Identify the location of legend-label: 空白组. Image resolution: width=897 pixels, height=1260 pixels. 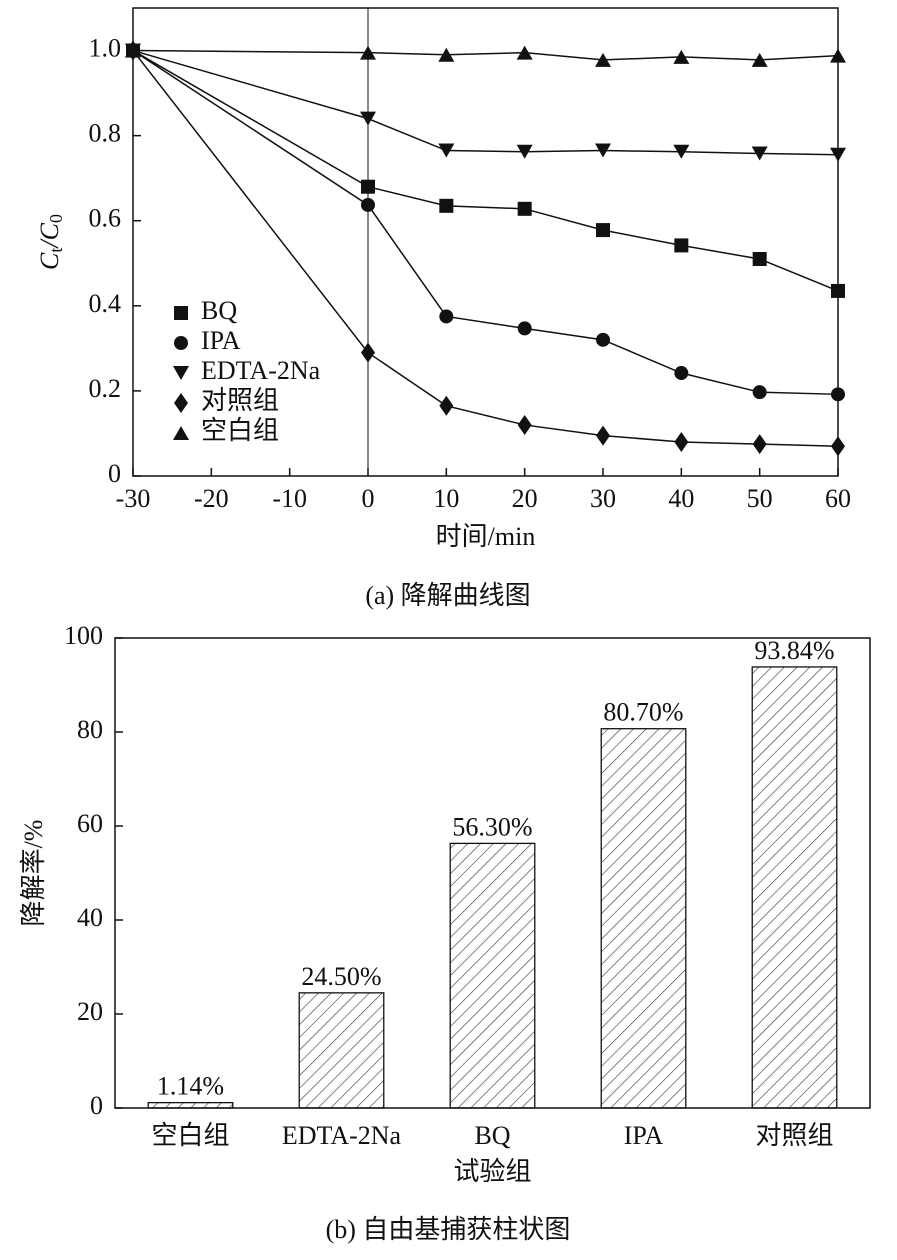
(240, 430).